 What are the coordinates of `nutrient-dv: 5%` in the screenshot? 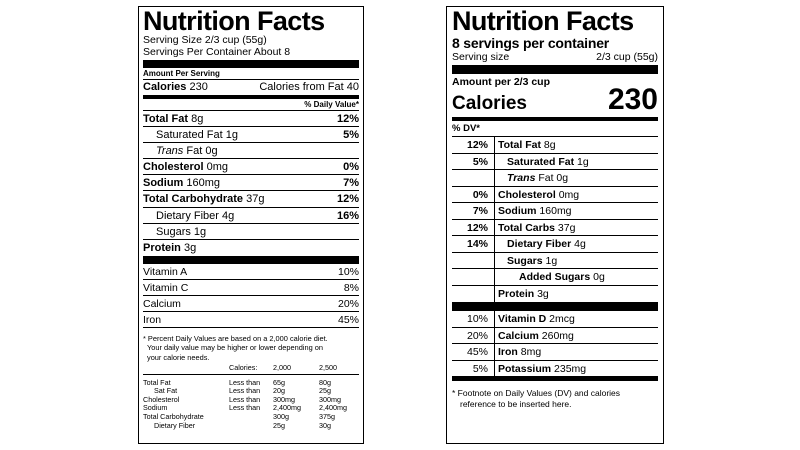 It's located at (480, 161).